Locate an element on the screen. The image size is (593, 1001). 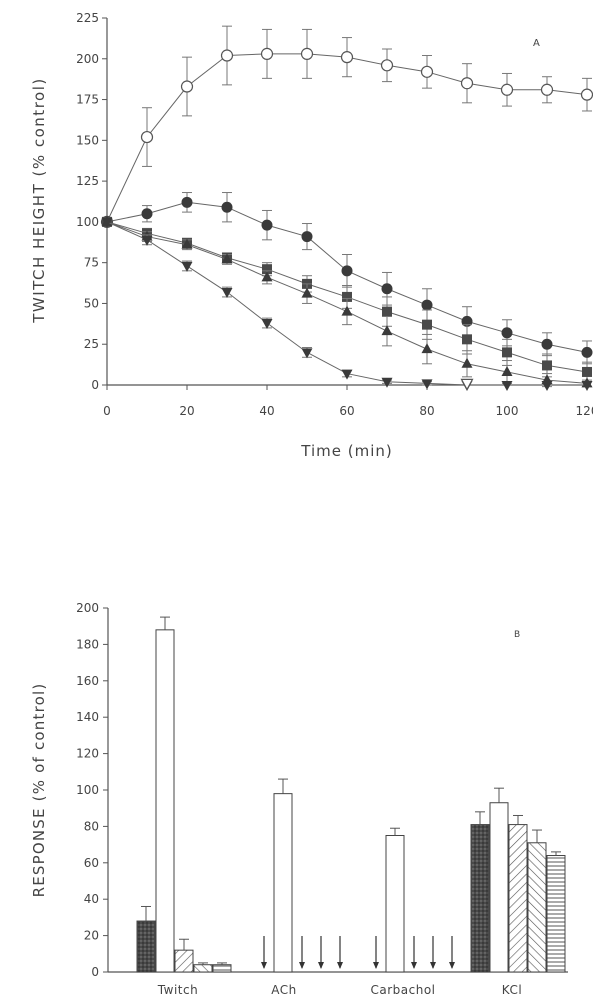
panel-a-y-tick-label: 200 is located at coordinates (87, 59).